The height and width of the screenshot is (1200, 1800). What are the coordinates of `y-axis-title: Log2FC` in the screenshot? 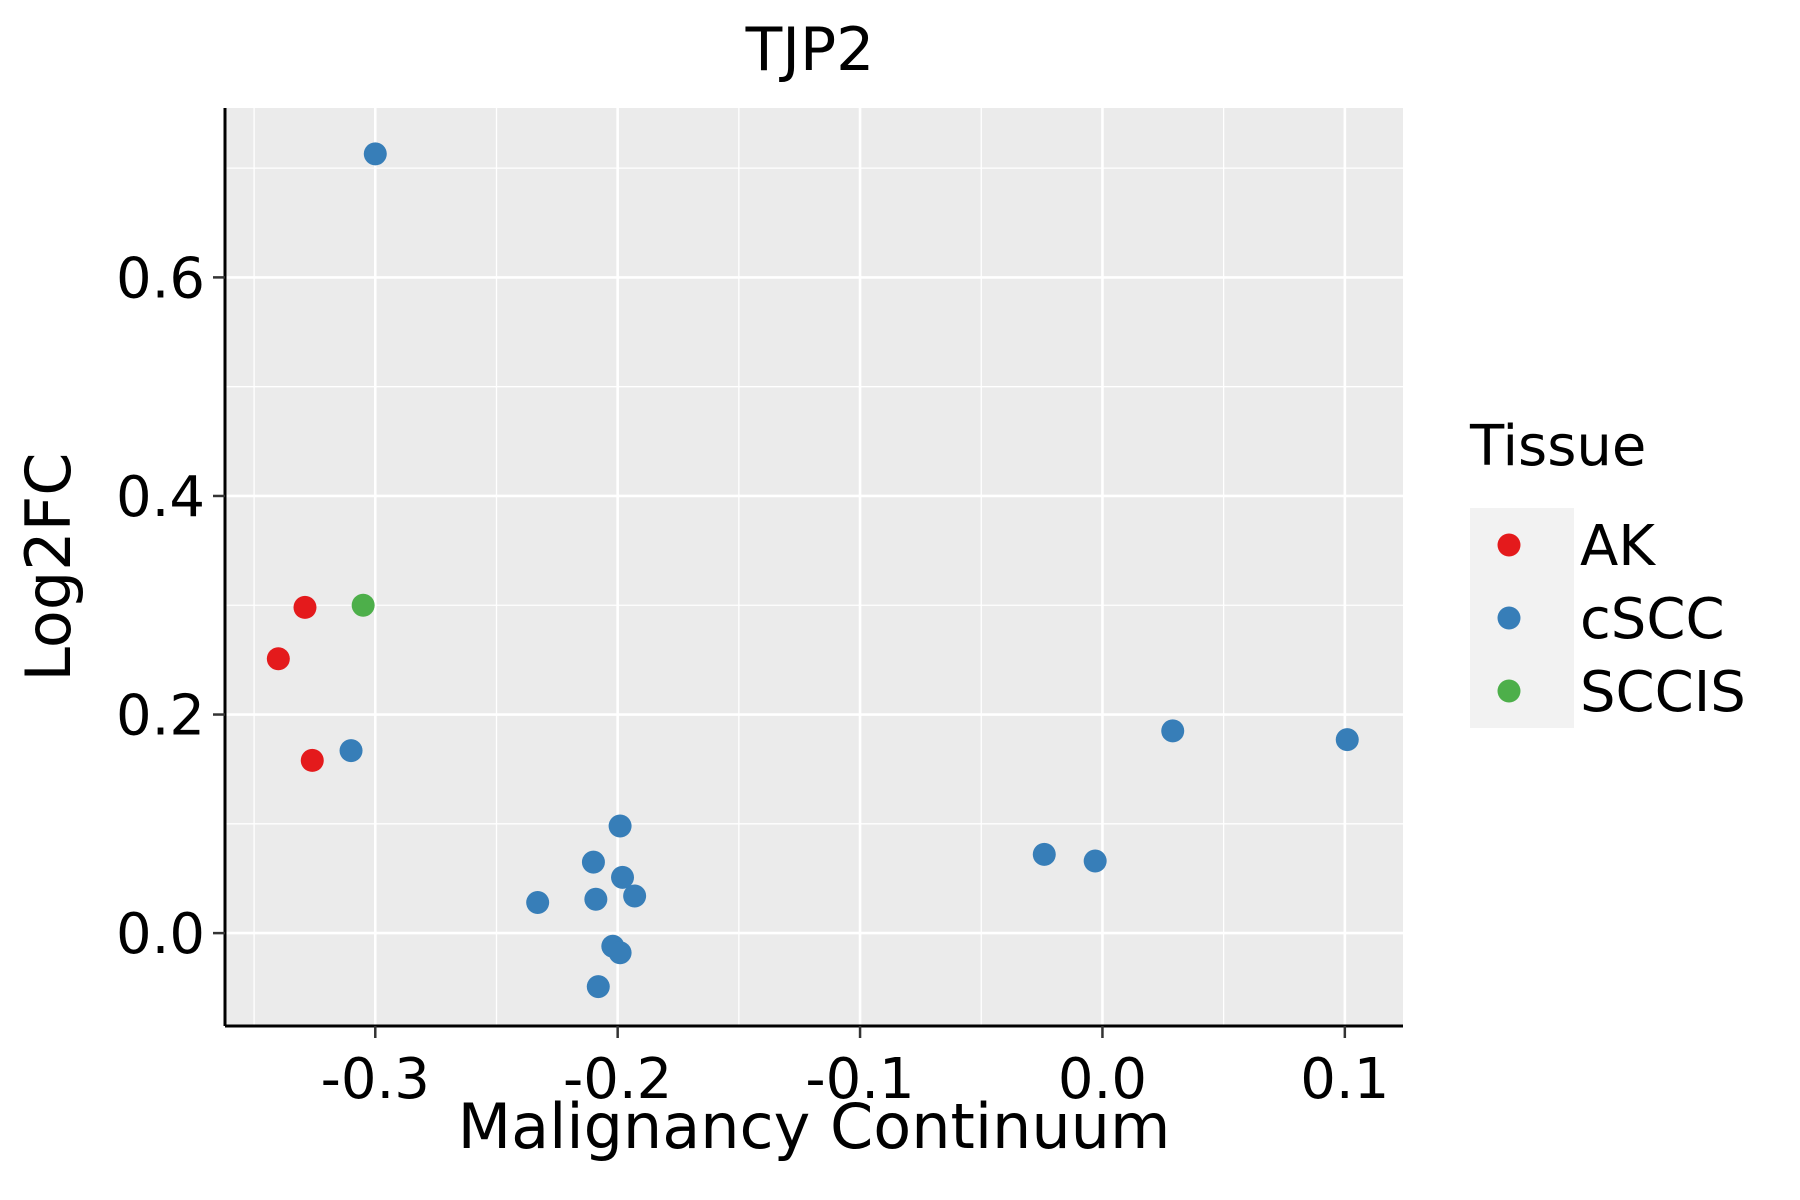 It's located at (48, 566).